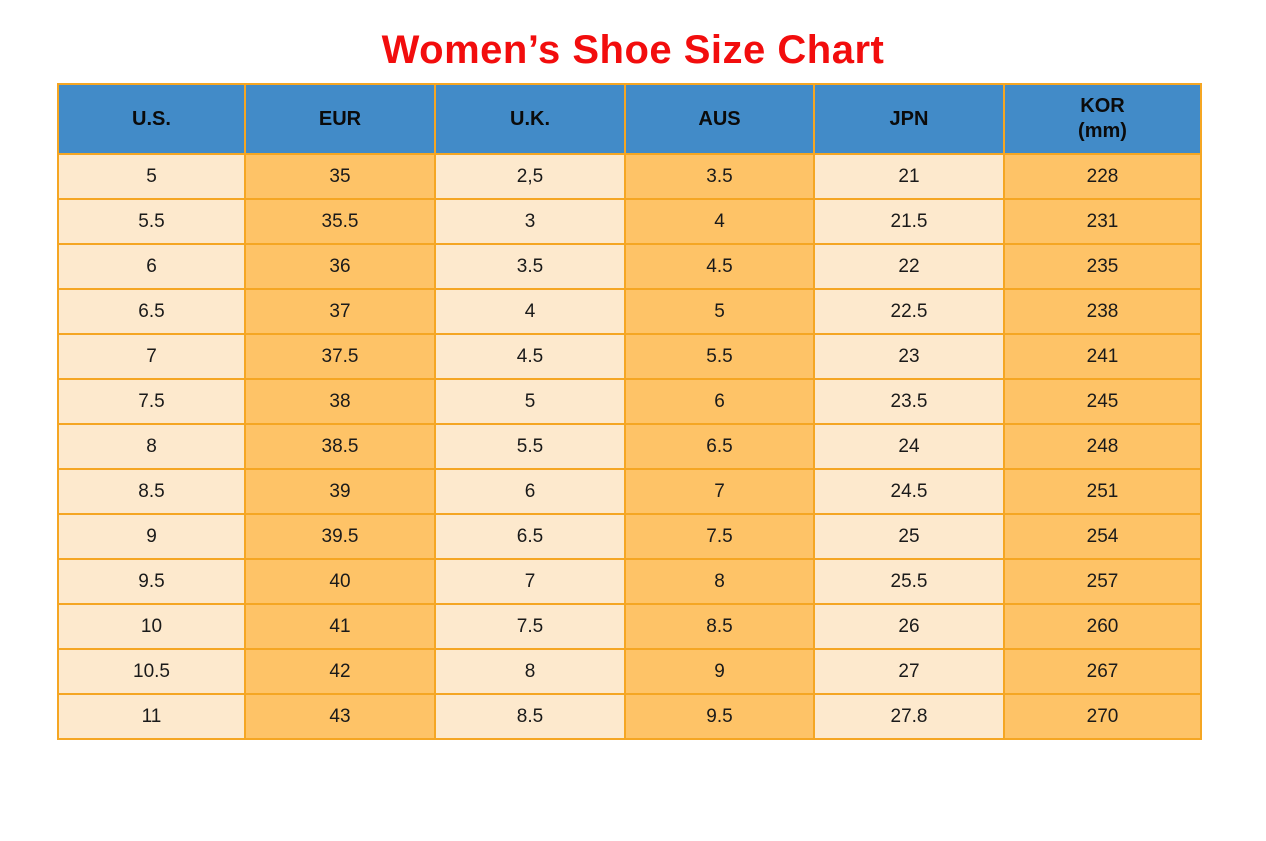 The height and width of the screenshot is (841, 1266). I want to click on column-header-aus: AUS, so click(719, 119).